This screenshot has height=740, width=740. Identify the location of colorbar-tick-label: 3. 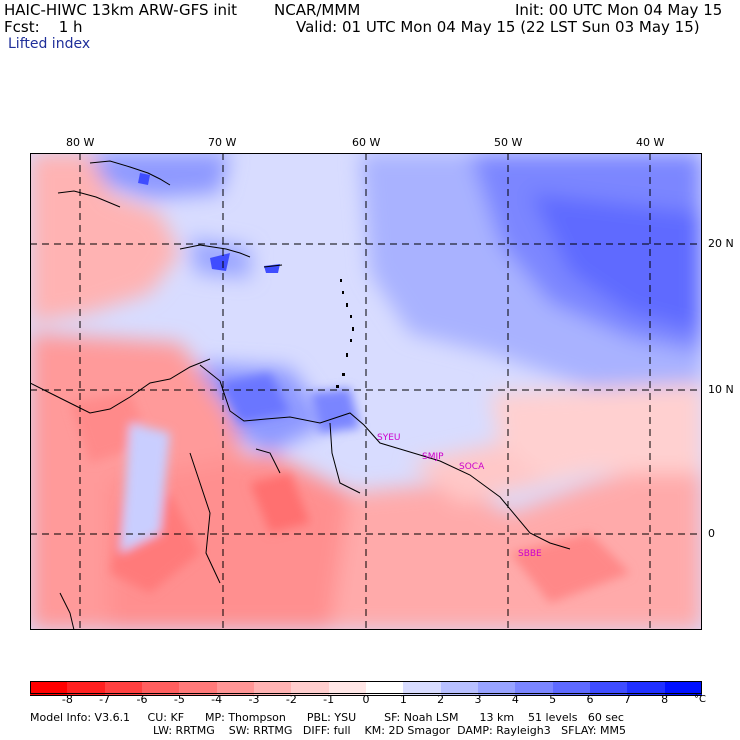
(478, 699).